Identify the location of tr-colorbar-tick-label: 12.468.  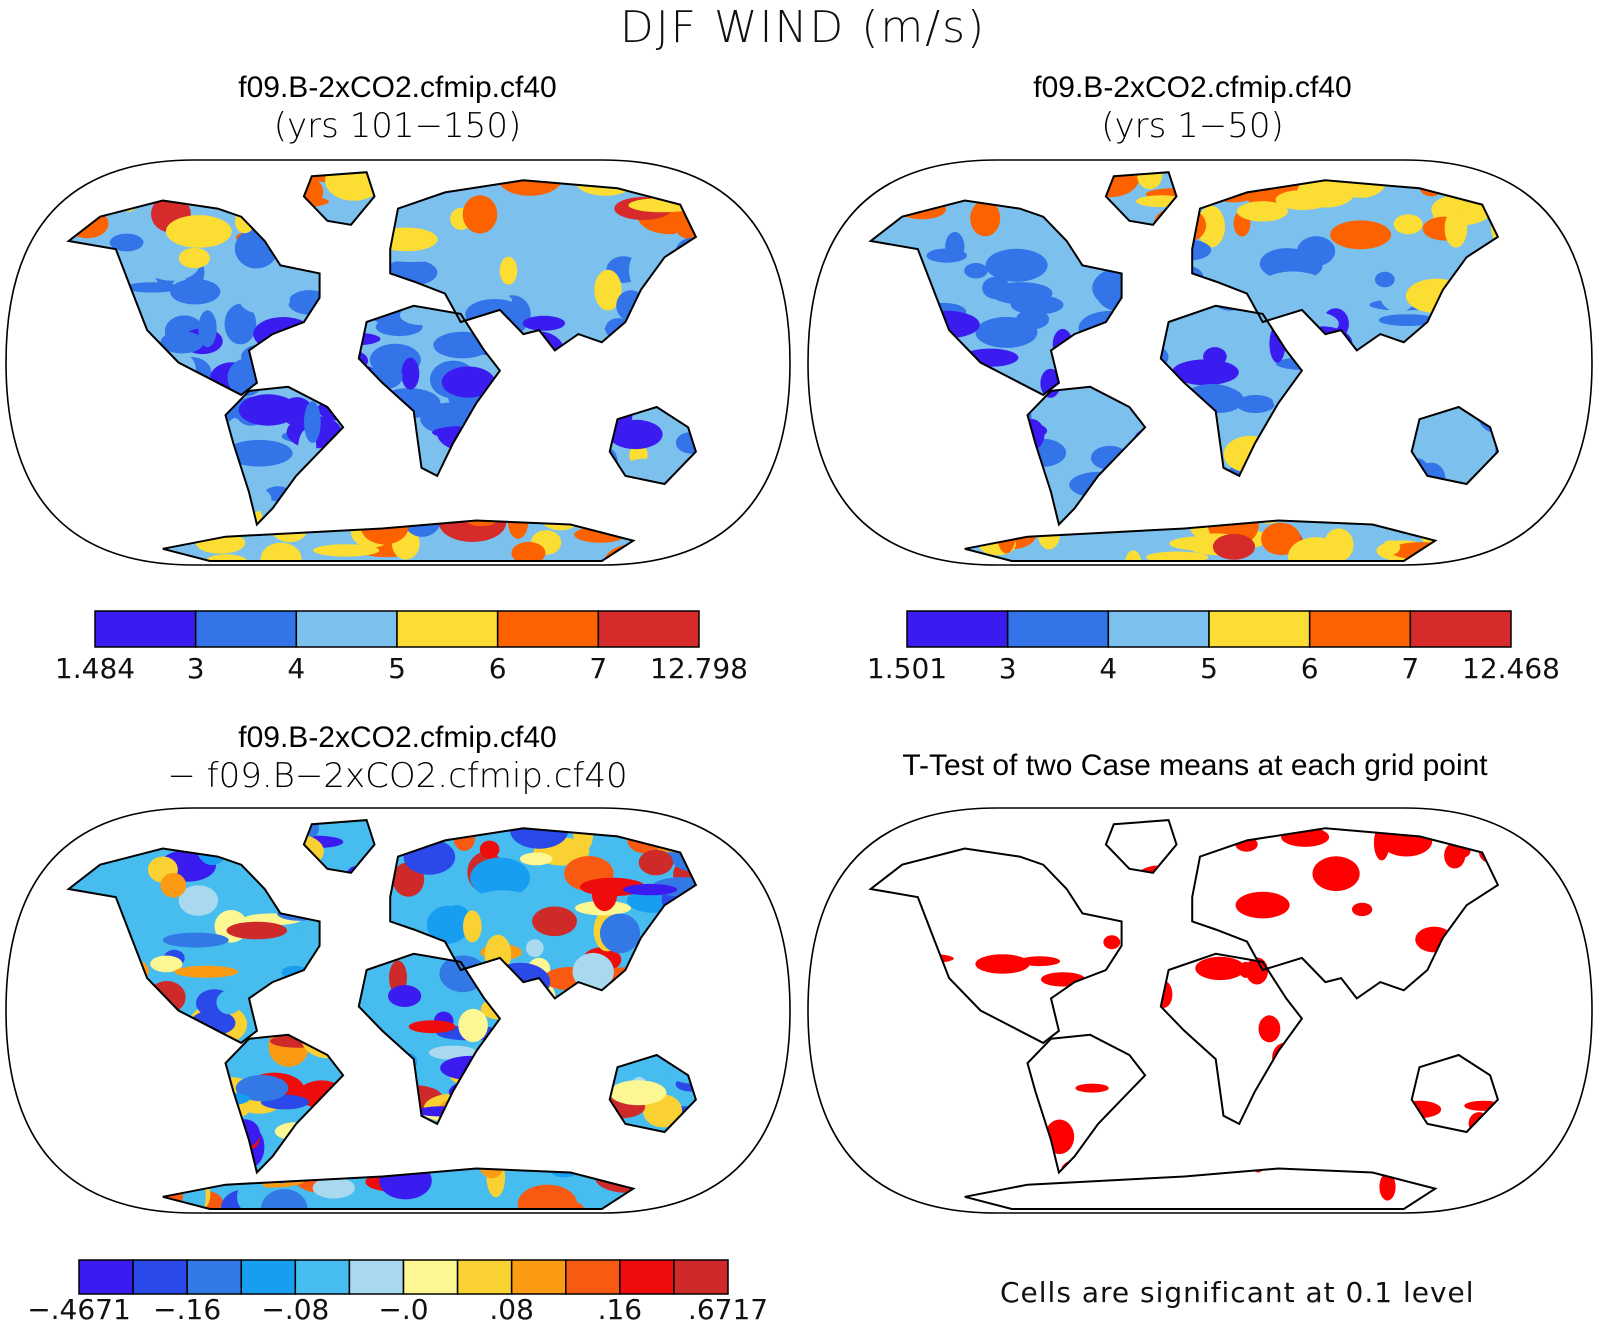
(1511, 668).